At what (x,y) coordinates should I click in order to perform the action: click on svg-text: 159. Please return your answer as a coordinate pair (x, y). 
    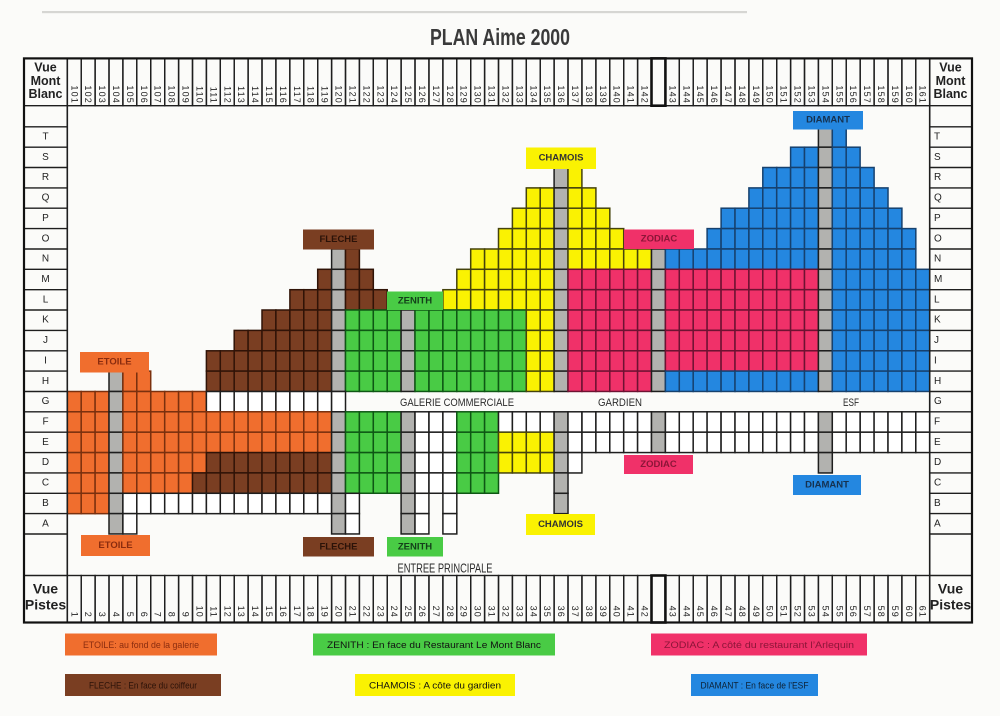
    Looking at the image, I should click on (895, 94).